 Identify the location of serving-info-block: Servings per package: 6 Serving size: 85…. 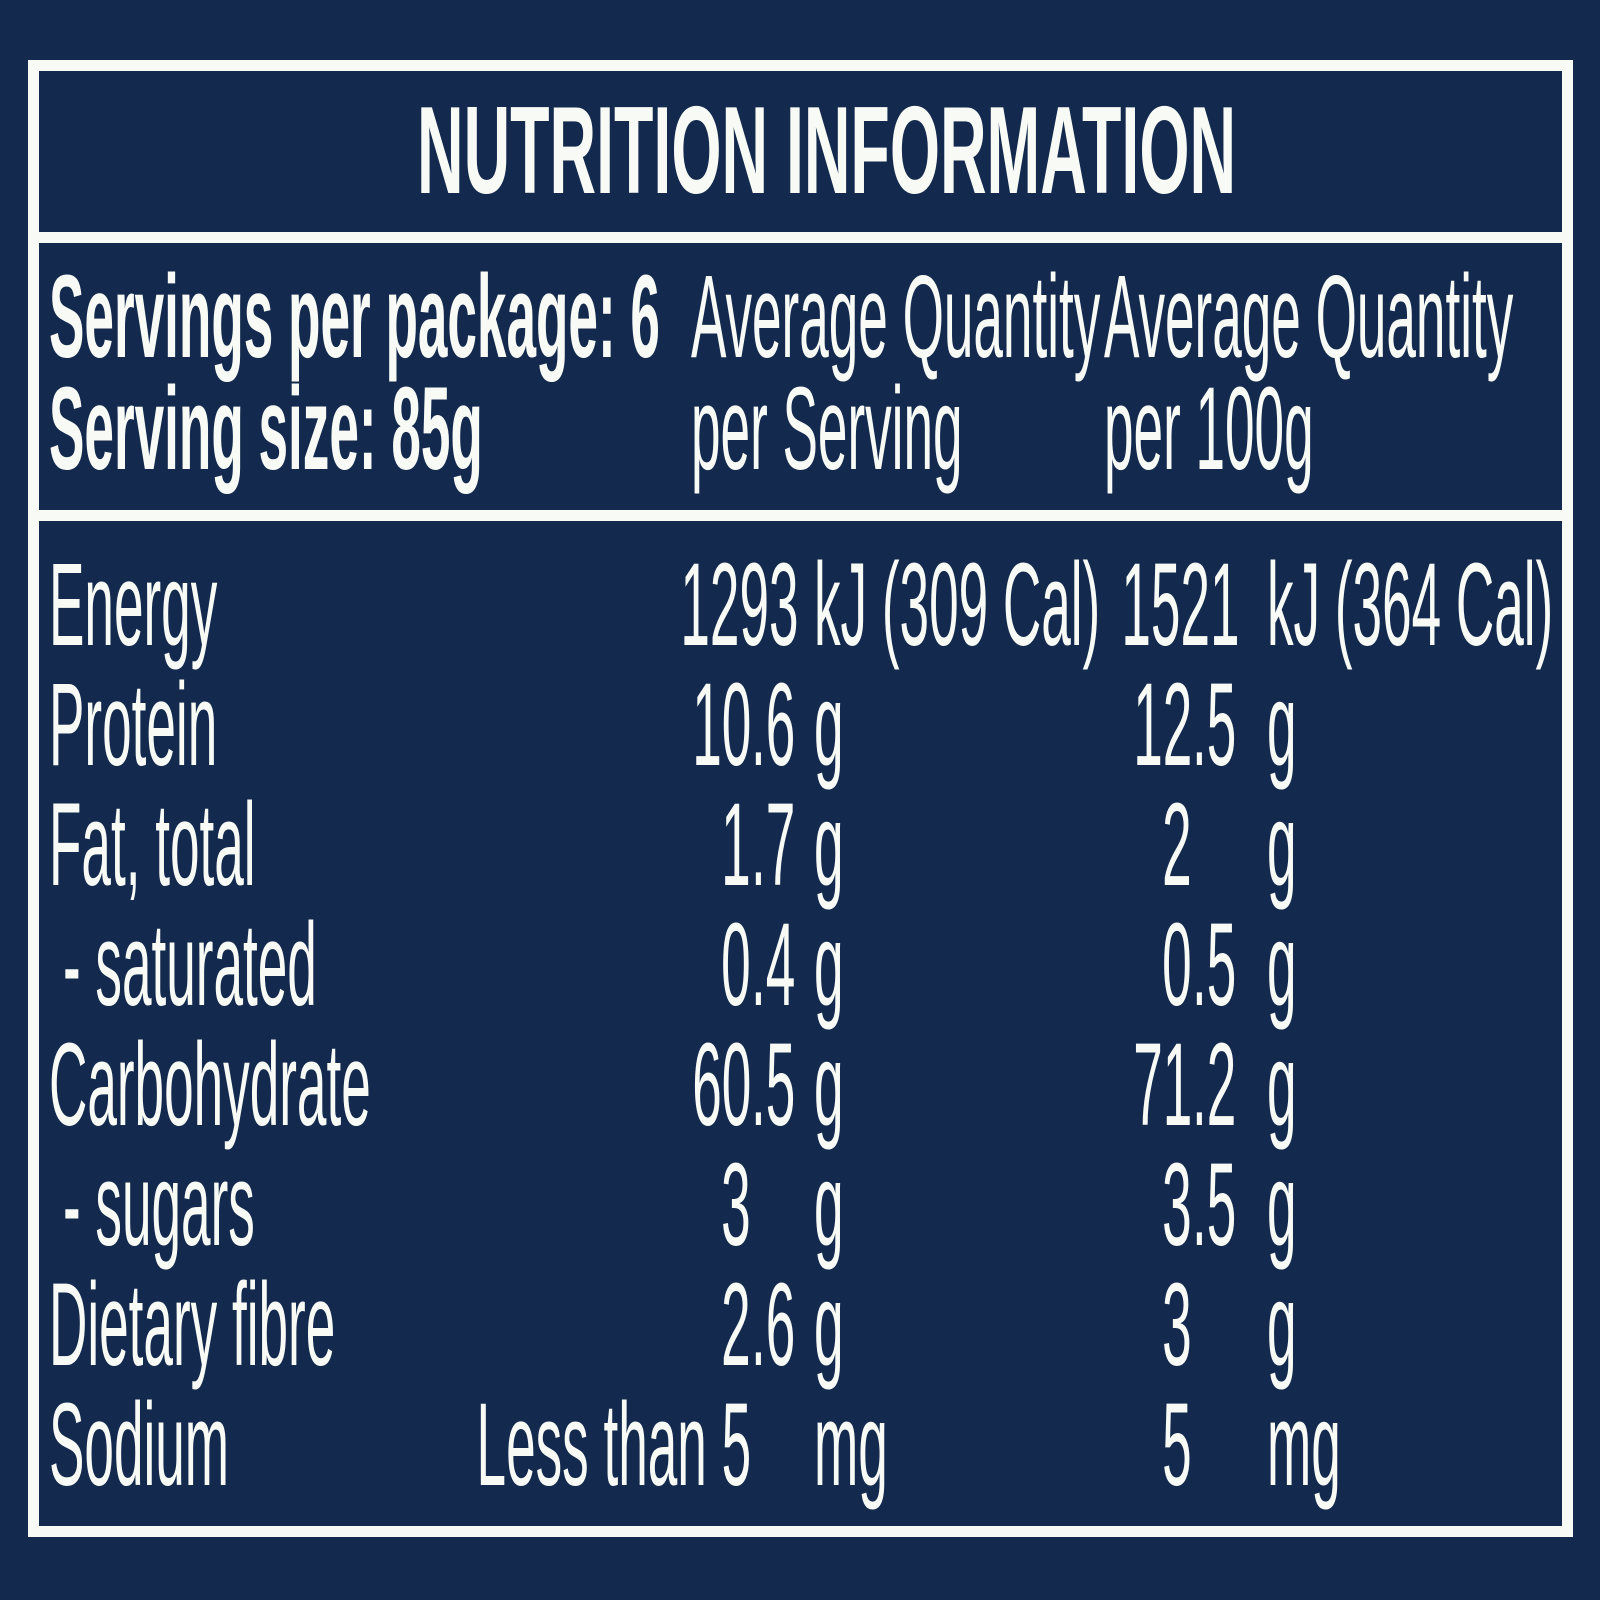
(728, 373).